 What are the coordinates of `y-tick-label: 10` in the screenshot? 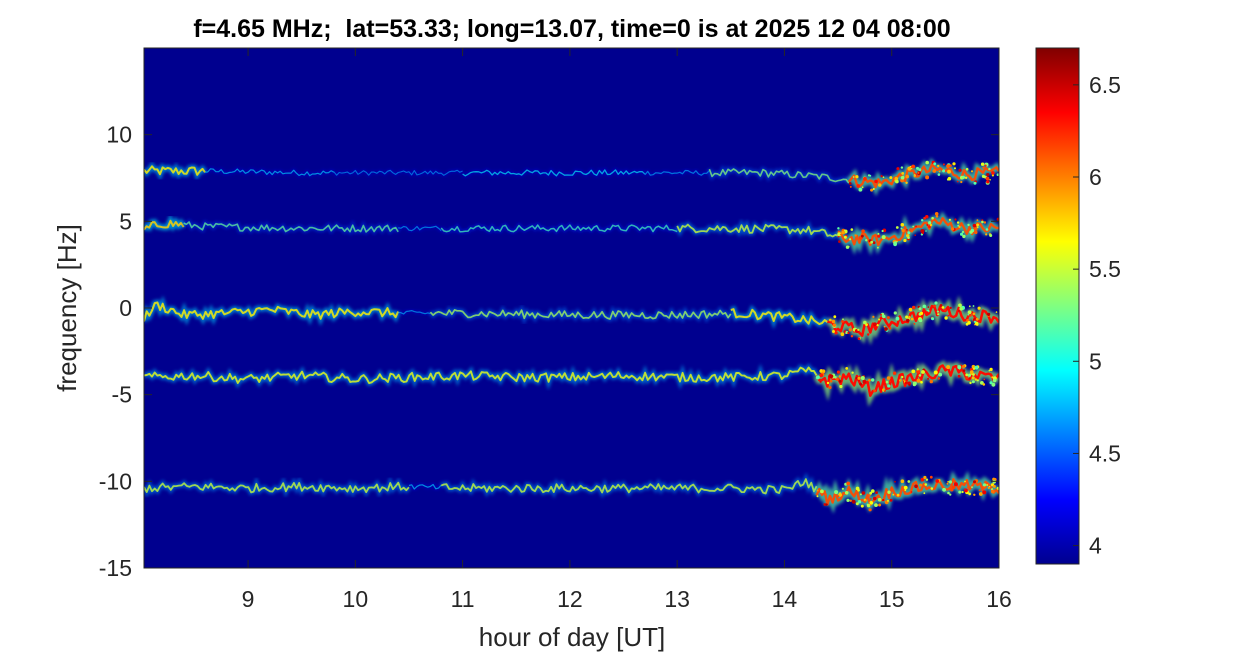 It's located at (119, 135).